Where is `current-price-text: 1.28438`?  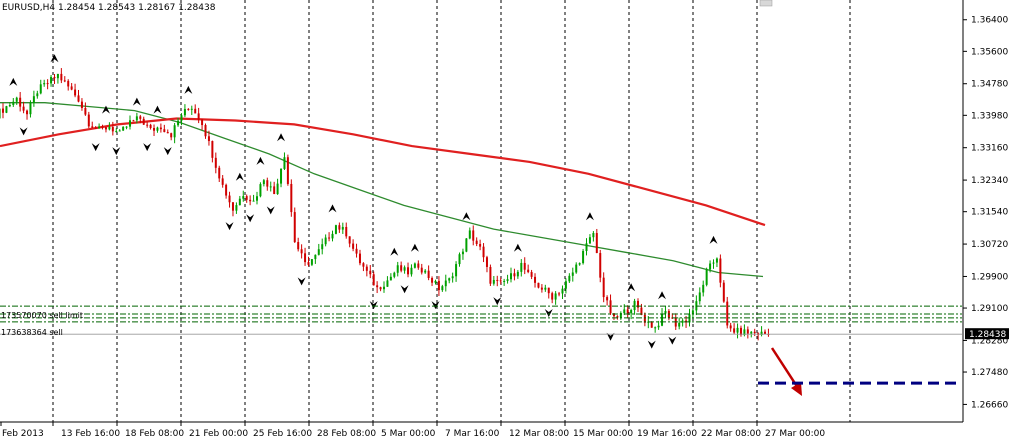 current-price-text: 1.28438 is located at coordinates (987, 335).